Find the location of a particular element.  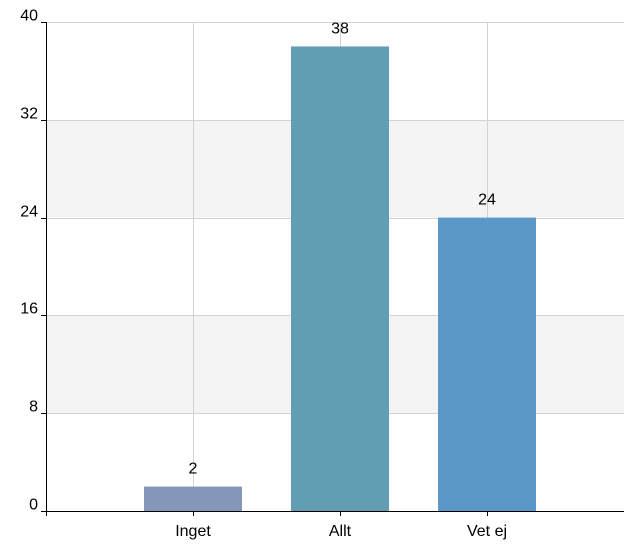

category-label: Allt is located at coordinates (340, 531).